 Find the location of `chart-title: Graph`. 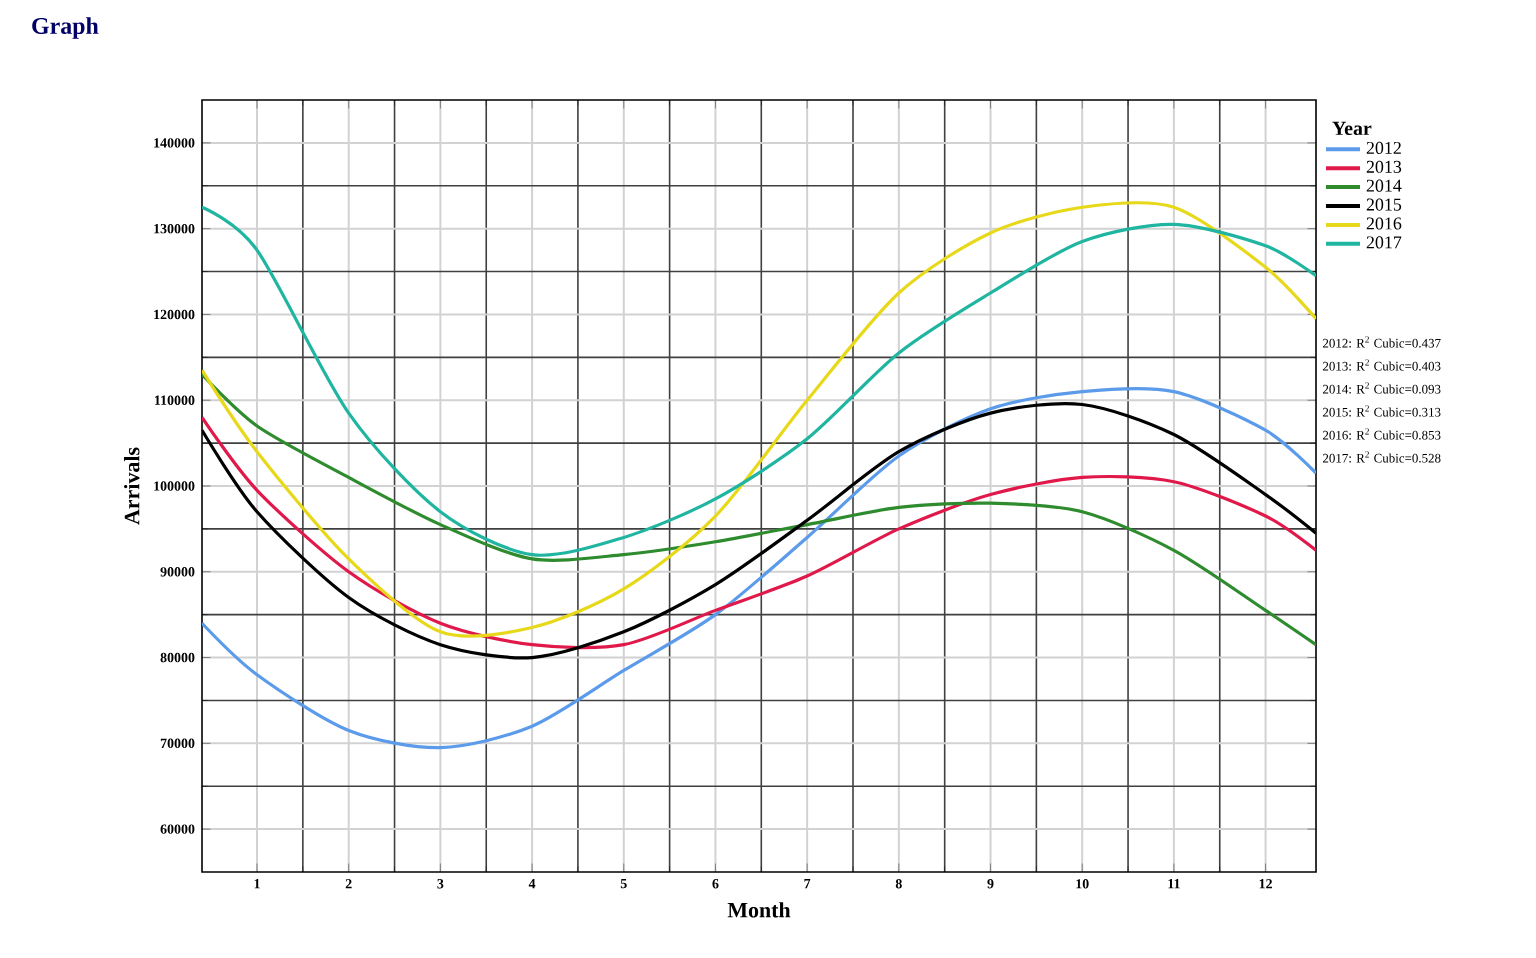

chart-title: Graph is located at coordinates (65, 28).